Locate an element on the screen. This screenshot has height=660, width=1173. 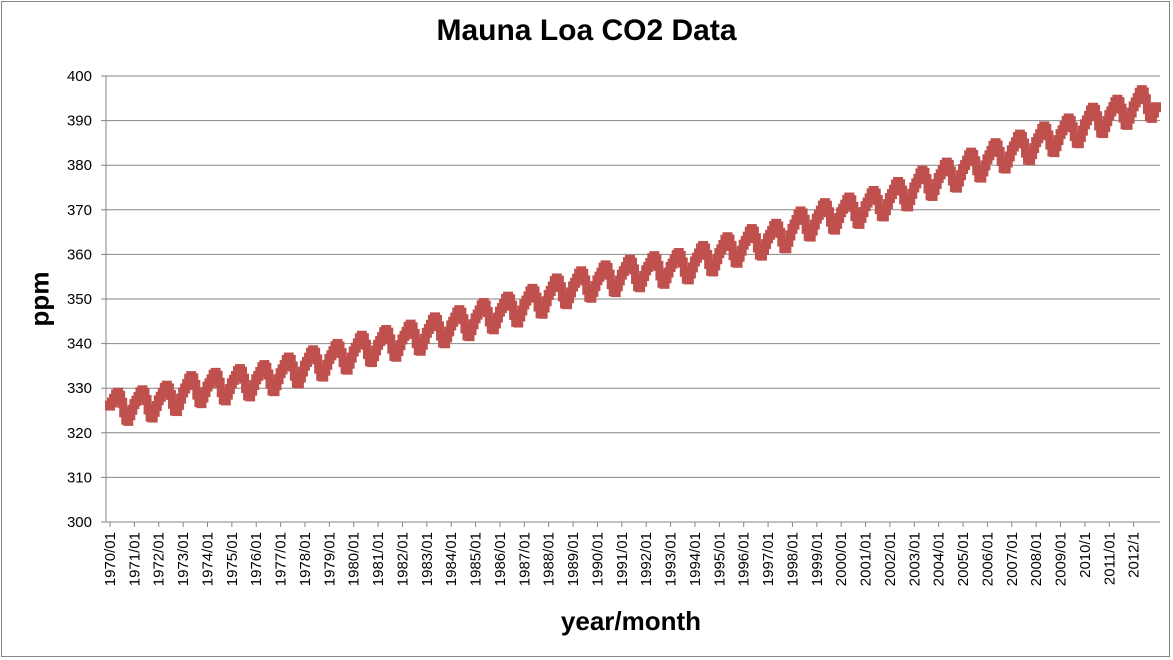
x-tick-label: 1980/01 is located at coordinates (354, 559).